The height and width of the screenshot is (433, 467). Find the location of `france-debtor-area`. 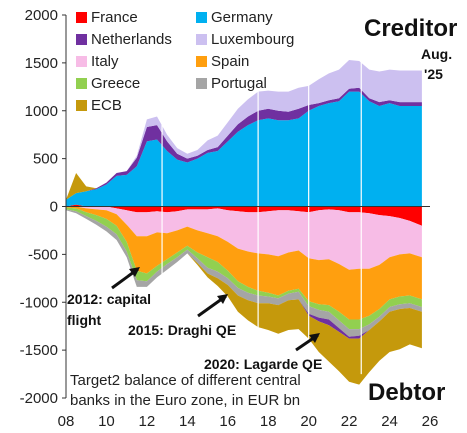

france-debtor-area is located at coordinates (244, 216).